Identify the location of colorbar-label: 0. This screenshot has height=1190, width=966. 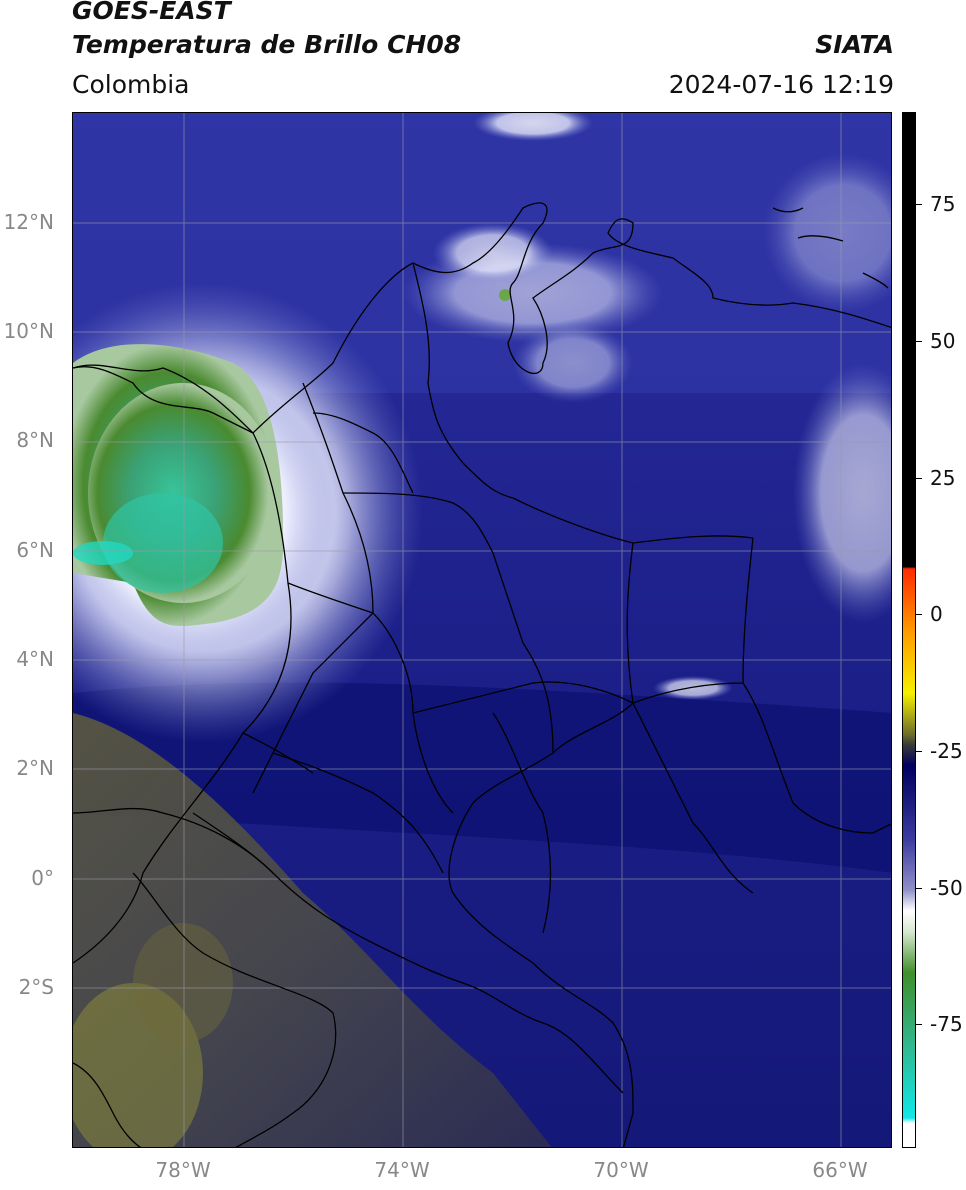
(936, 614).